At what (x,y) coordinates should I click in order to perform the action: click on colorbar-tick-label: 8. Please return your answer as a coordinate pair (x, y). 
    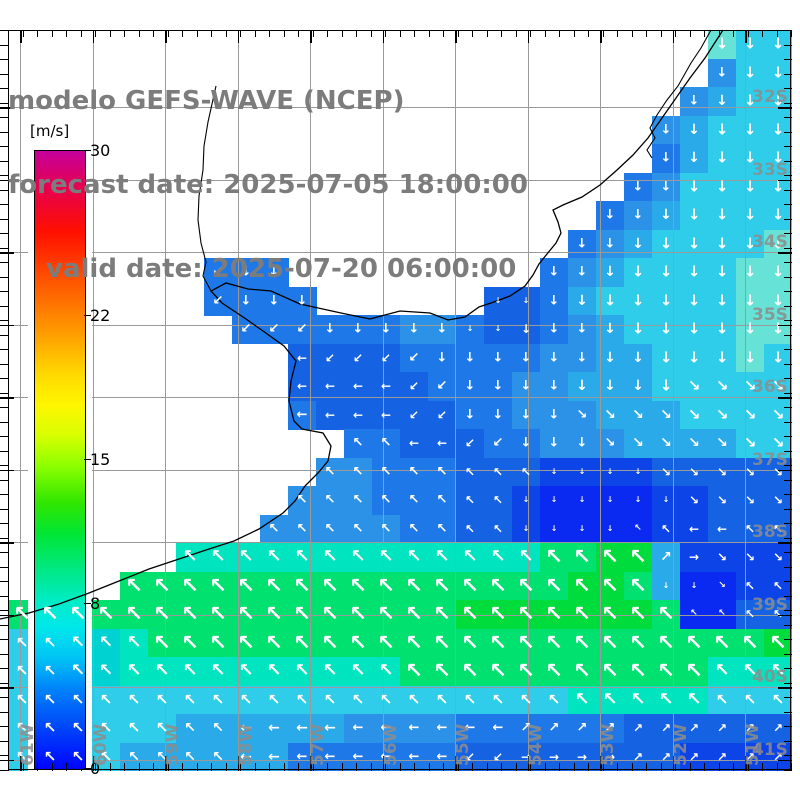
    Looking at the image, I should click on (95, 604).